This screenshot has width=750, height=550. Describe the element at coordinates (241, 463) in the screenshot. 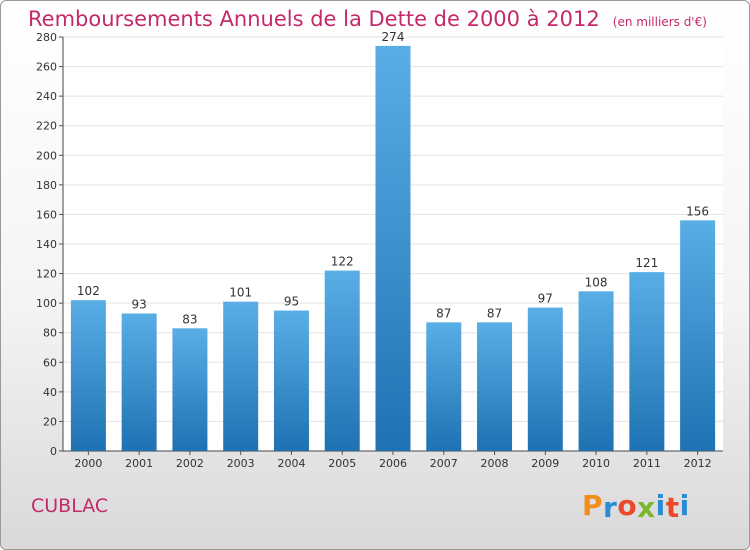

I see `x-tick-label: 2003` at that location.